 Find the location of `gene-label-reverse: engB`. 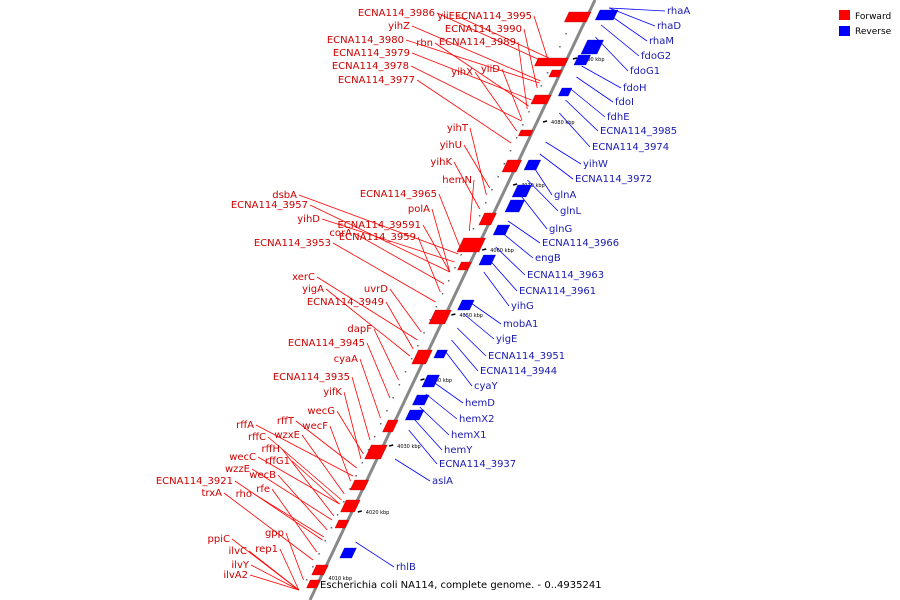

gene-label-reverse: engB is located at coordinates (548, 258).